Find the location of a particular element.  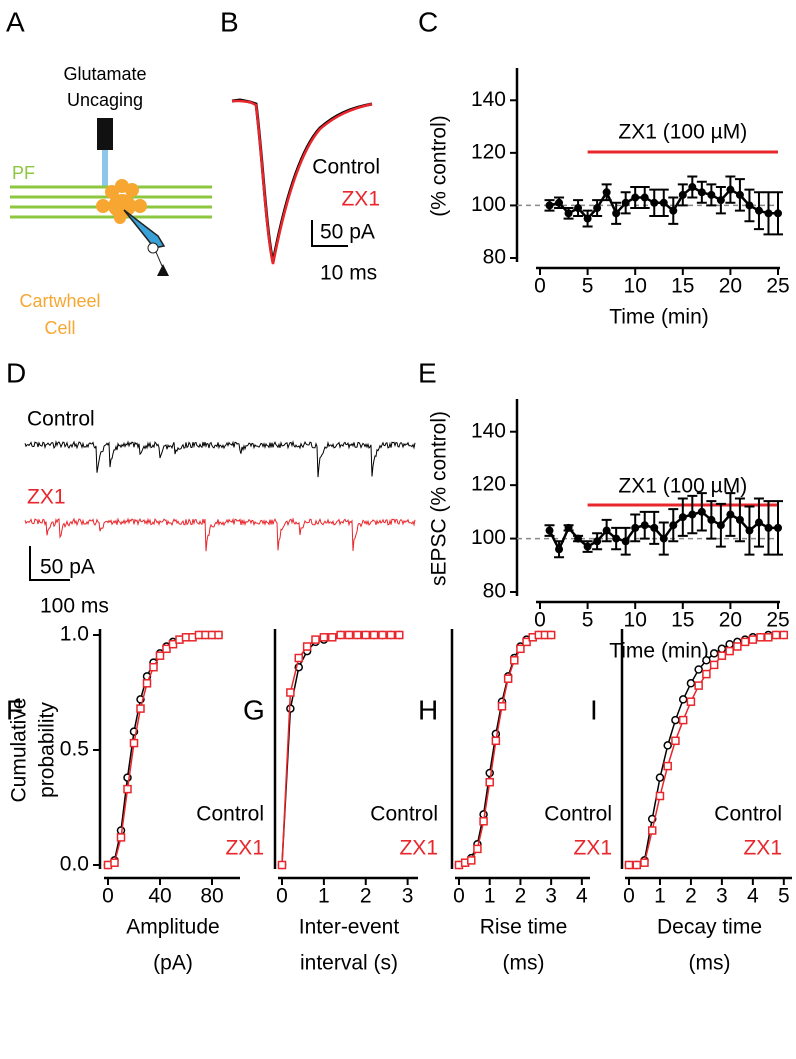

x-axis-label: (ms) is located at coordinates (524, 963).